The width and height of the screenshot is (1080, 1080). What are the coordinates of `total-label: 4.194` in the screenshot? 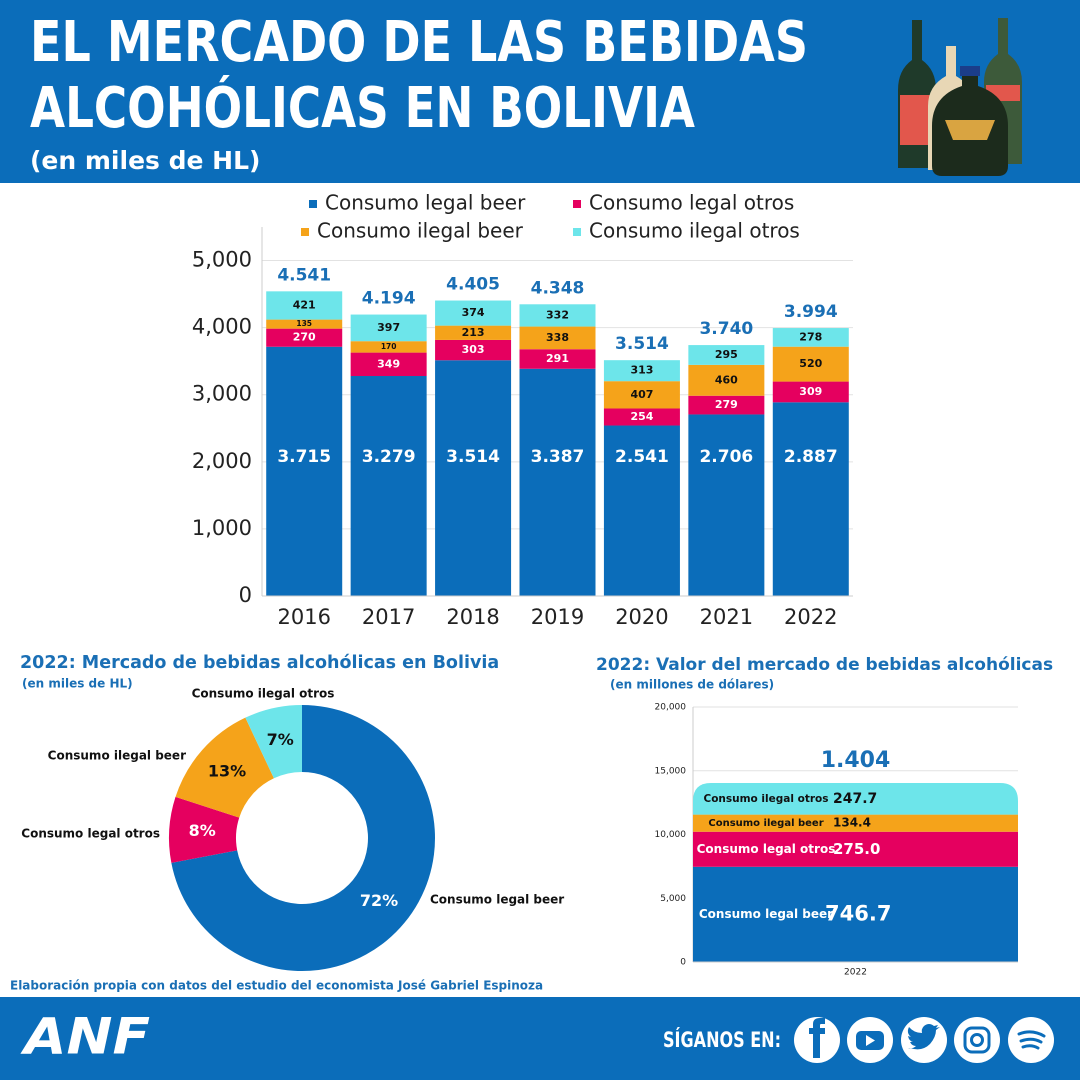 It's located at (389, 299).